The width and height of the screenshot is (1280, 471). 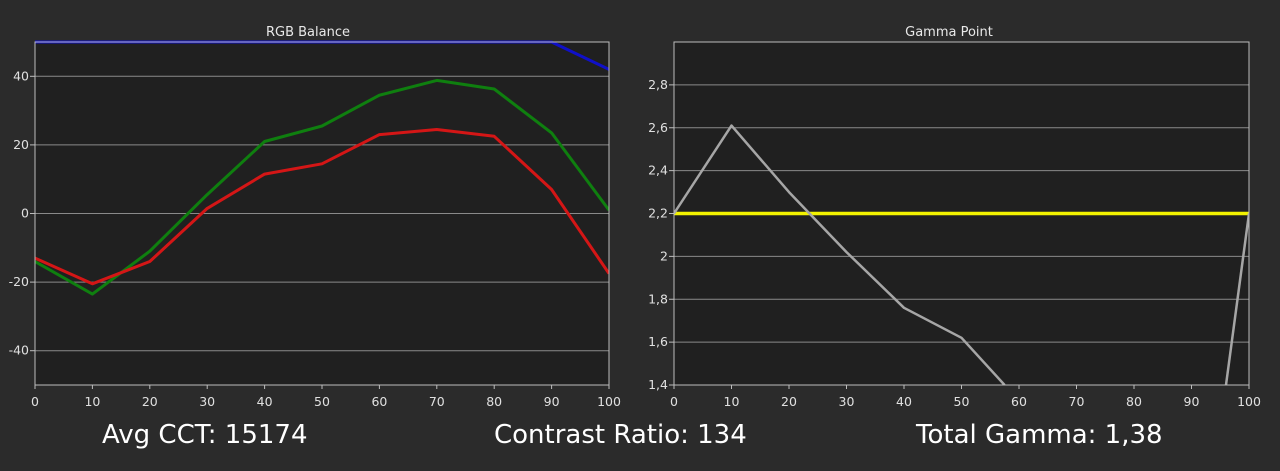 I want to click on y-tick-label: -20, so click(x=19, y=281).